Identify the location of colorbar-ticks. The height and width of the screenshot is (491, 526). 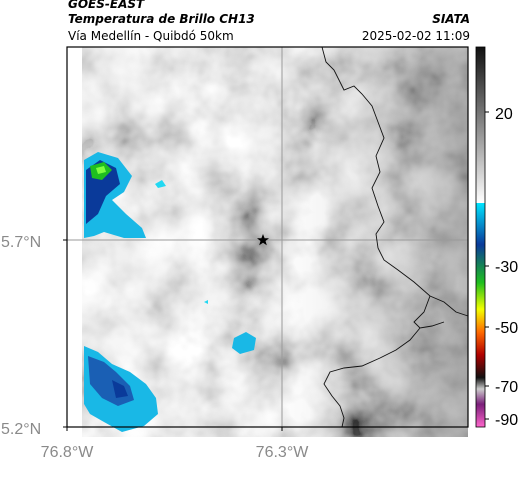
(487, 265).